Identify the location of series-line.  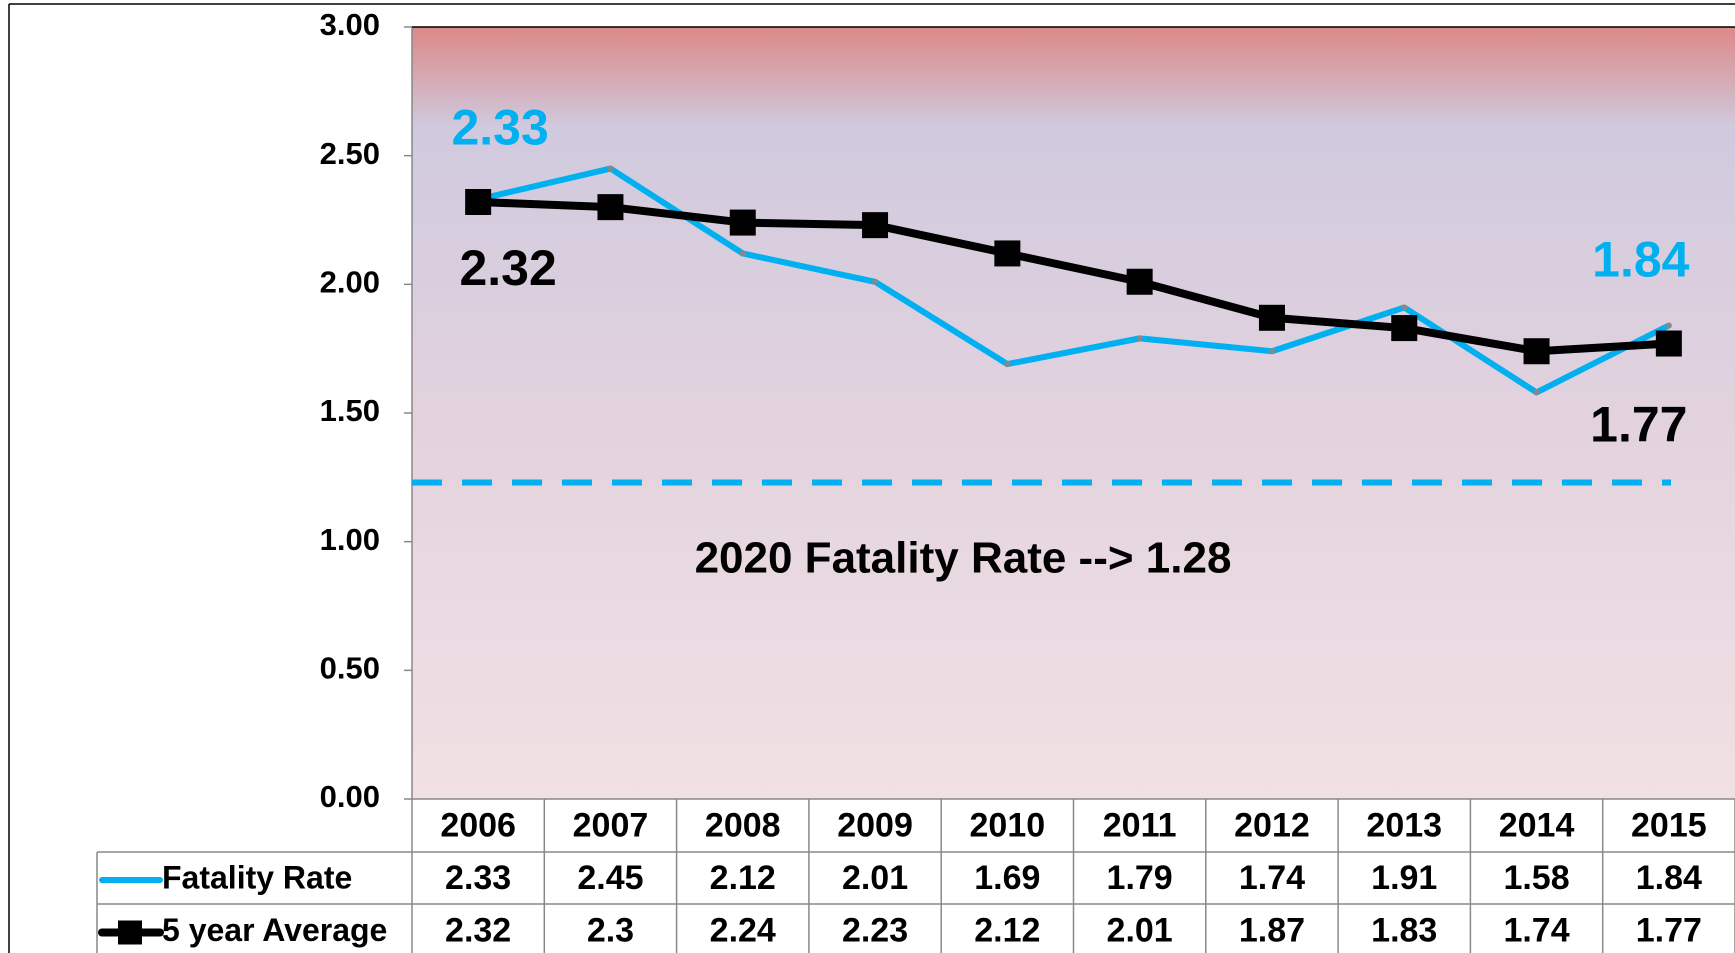
(1073, 276).